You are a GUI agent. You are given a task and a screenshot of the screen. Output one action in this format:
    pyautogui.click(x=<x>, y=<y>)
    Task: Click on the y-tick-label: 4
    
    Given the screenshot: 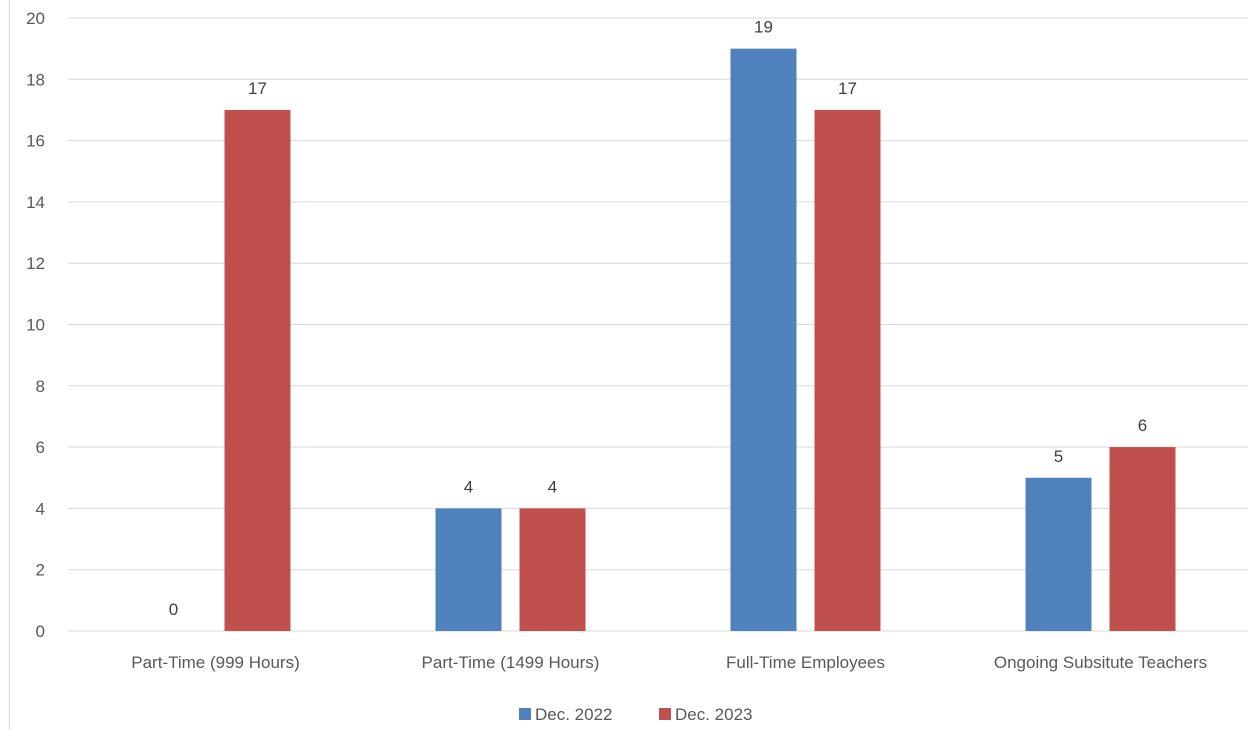 What is the action you would take?
    pyautogui.click(x=40, y=508)
    